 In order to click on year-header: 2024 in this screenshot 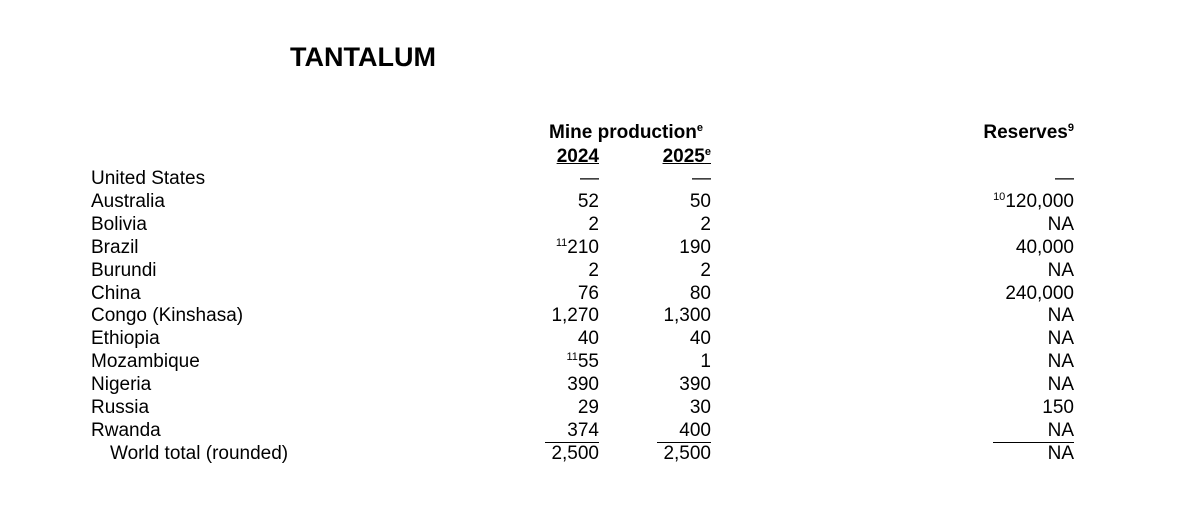, I will do `click(578, 157)`.